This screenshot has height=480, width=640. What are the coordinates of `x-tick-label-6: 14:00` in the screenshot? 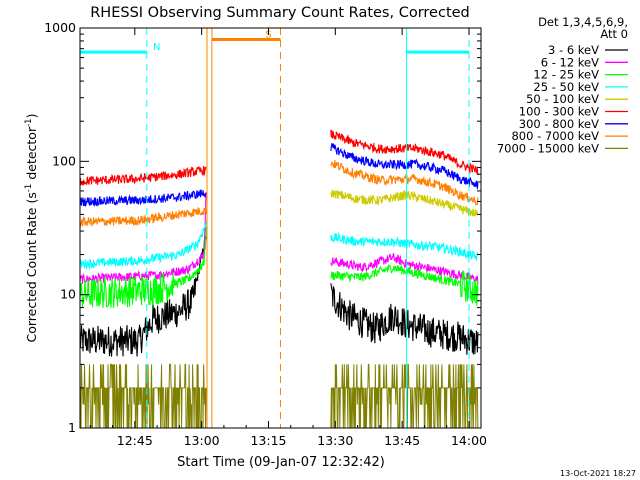 It's located at (469, 440).